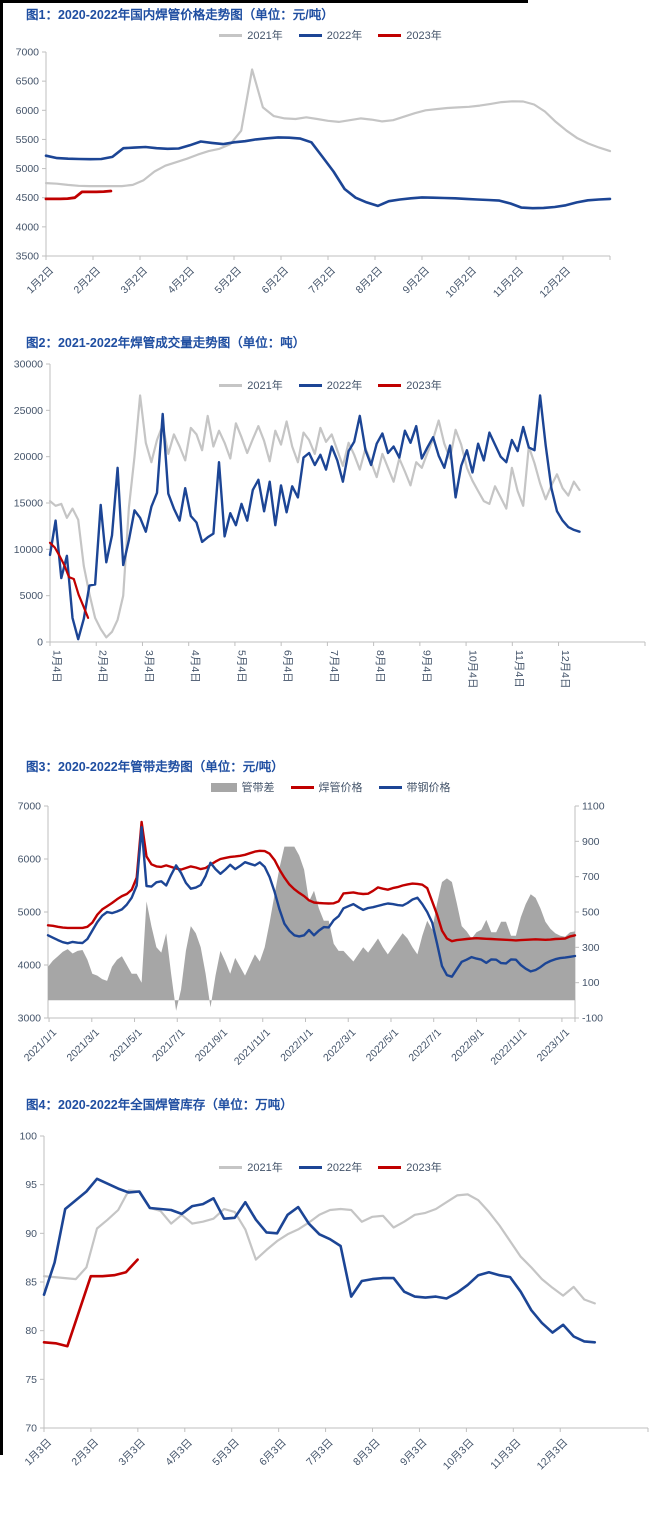  What do you see at coordinates (330, 787) in the screenshot?
I see `chart3-legend: 管带差 焊管价格 带钢价格` at bounding box center [330, 787].